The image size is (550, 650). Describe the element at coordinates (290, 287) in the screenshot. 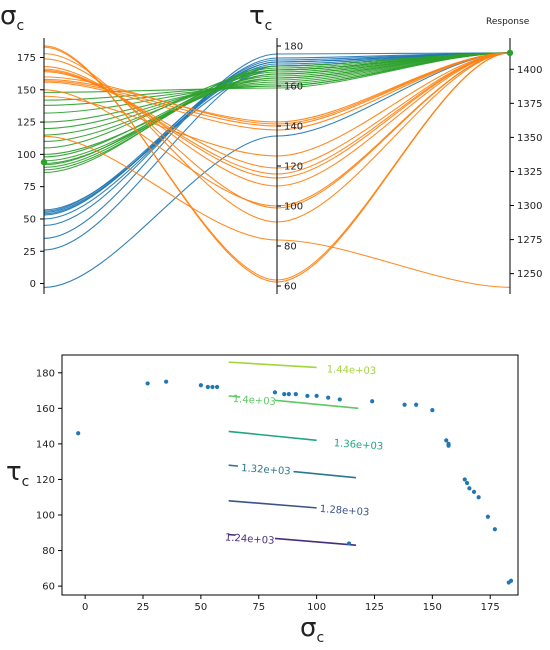

I see `pc-tick-label: 60` at that location.